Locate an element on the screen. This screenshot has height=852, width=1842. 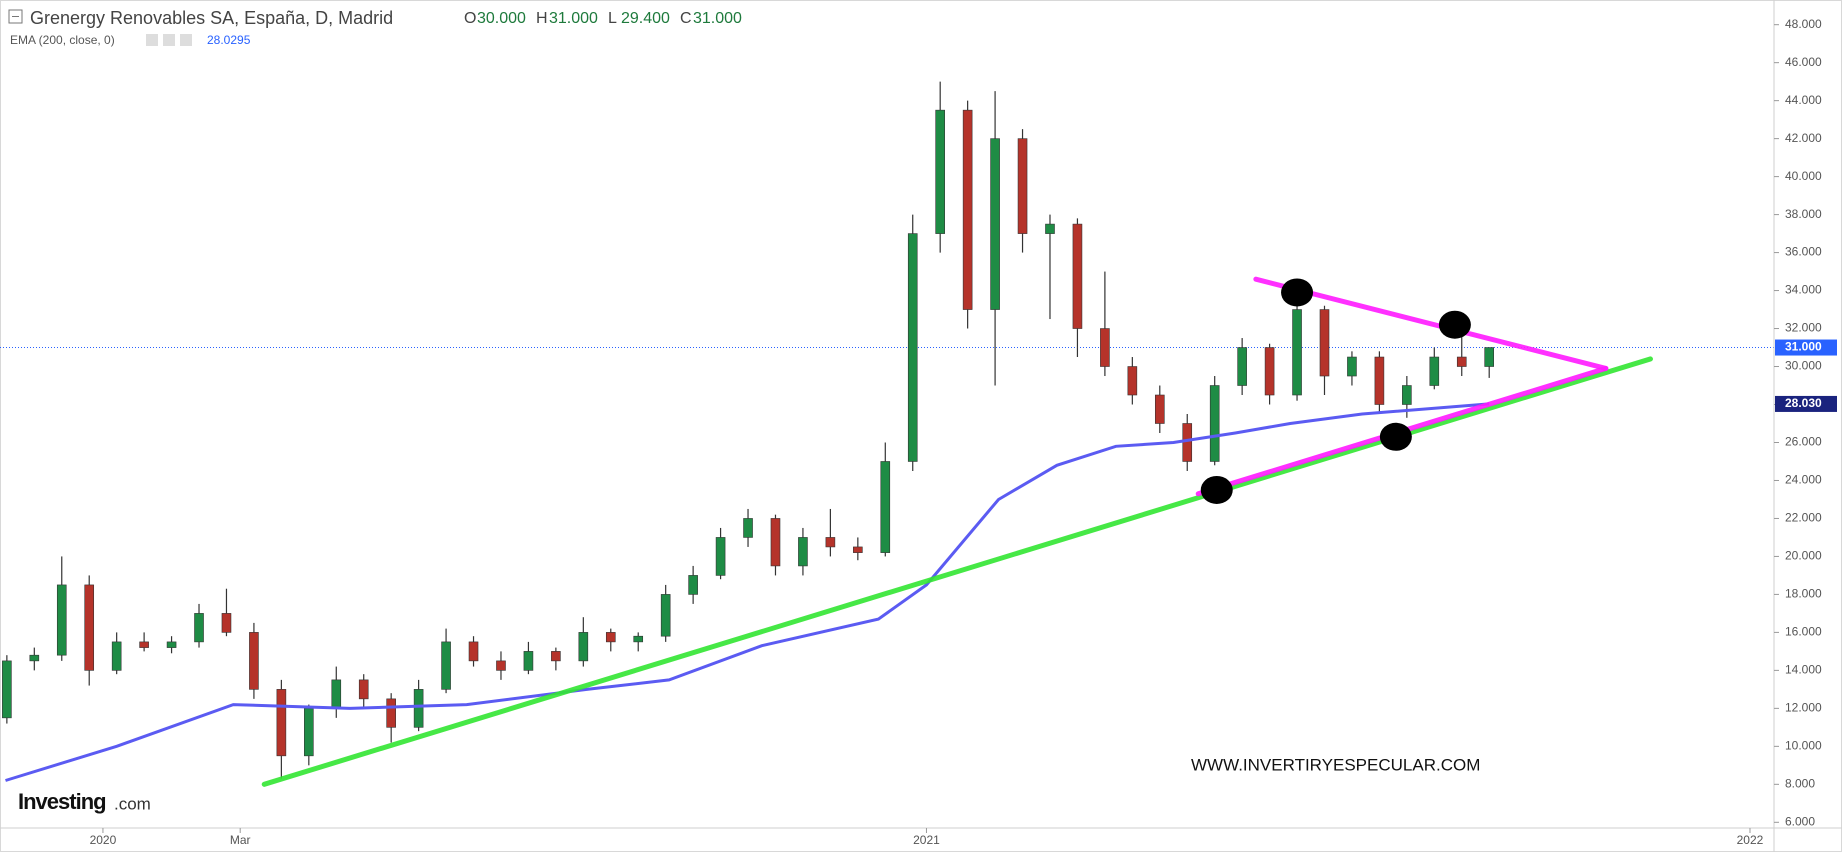
ema-badge-label: 28.030 is located at coordinates (1803, 403).